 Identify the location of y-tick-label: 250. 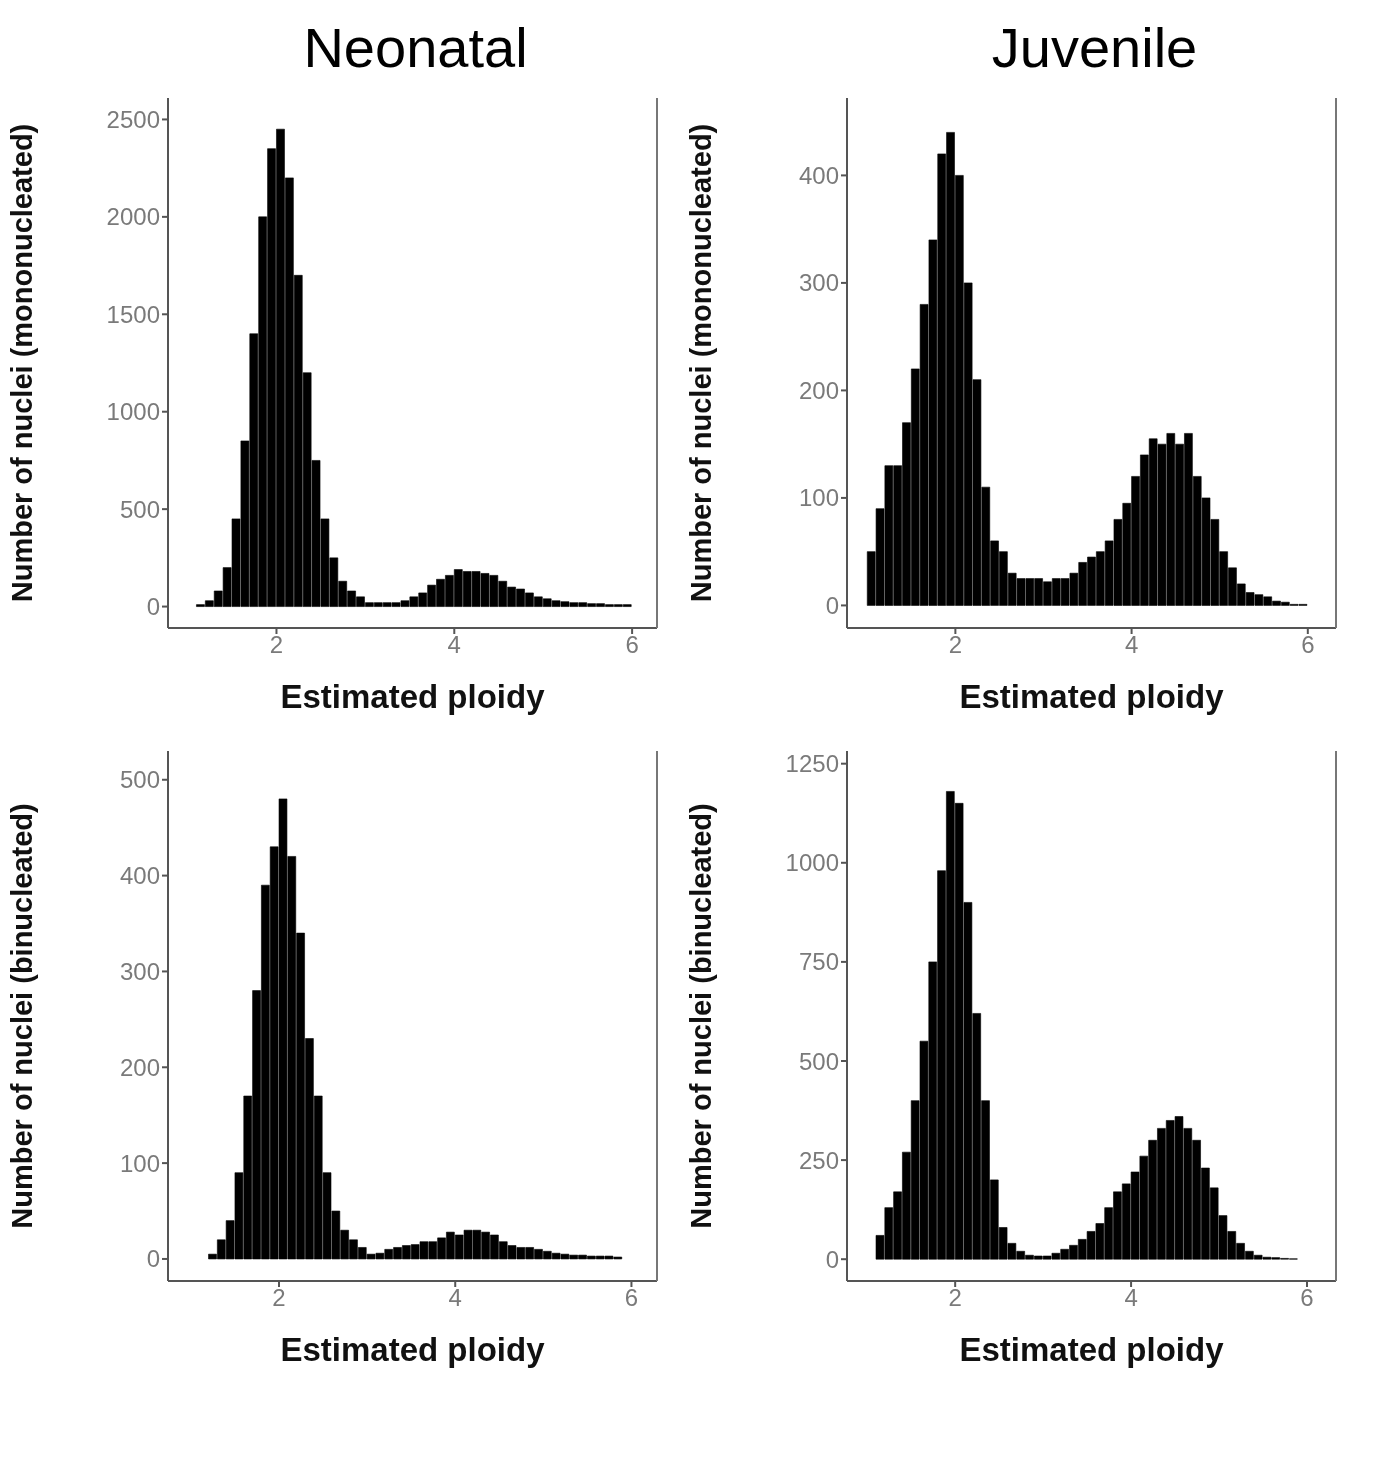
(818, 1160).